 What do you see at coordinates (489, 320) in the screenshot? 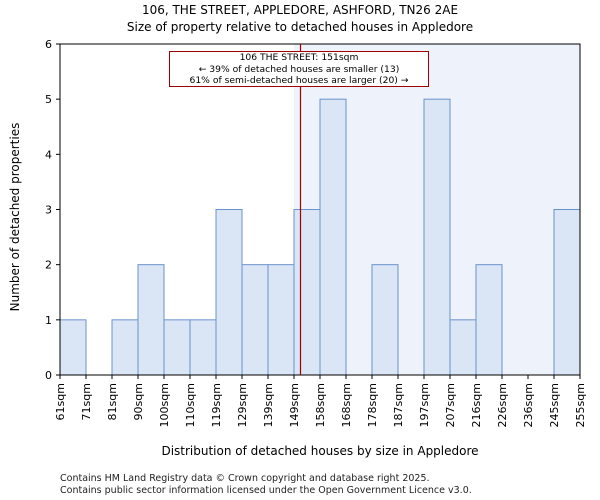
I see `bar-216sqm` at bounding box center [489, 320].